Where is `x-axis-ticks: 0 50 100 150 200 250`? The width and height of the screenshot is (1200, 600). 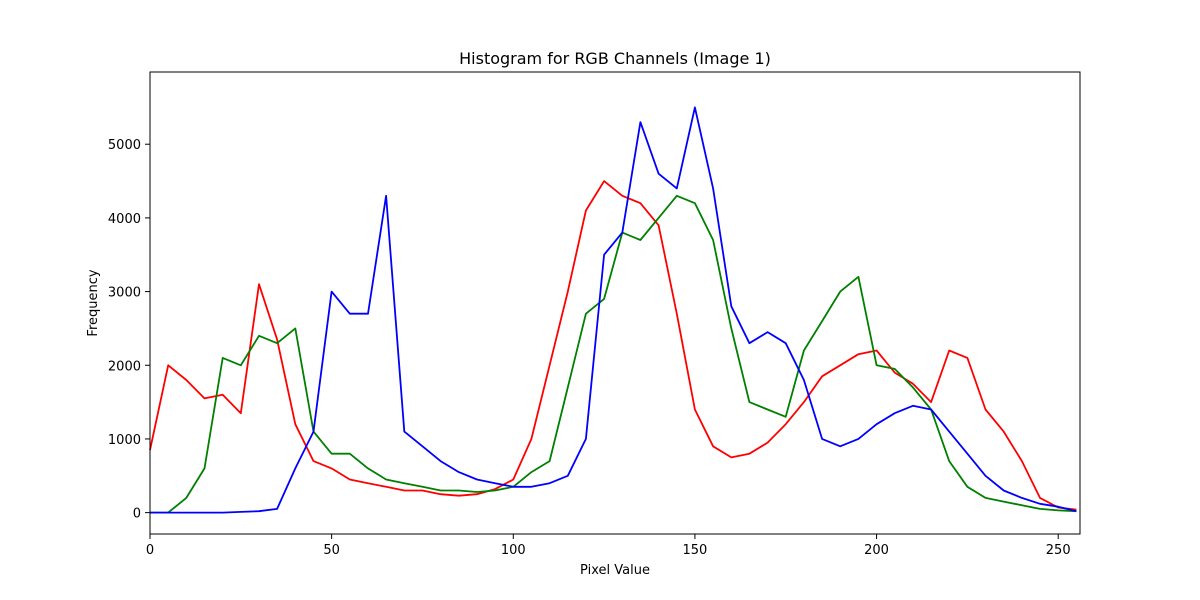 x-axis-ticks: 0 50 100 150 200 250 is located at coordinates (608, 546).